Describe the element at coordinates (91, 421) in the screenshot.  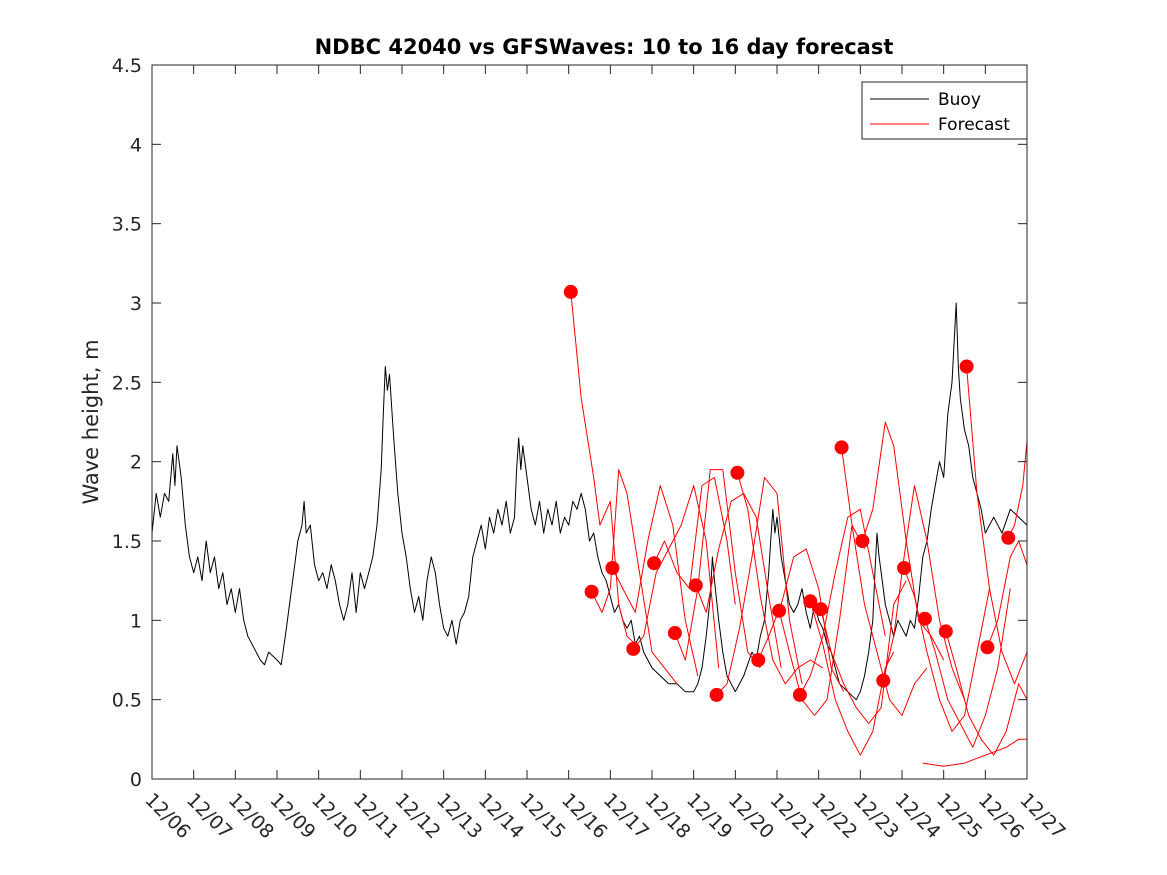
I see `y-axis-label: Wave height, m` at that location.